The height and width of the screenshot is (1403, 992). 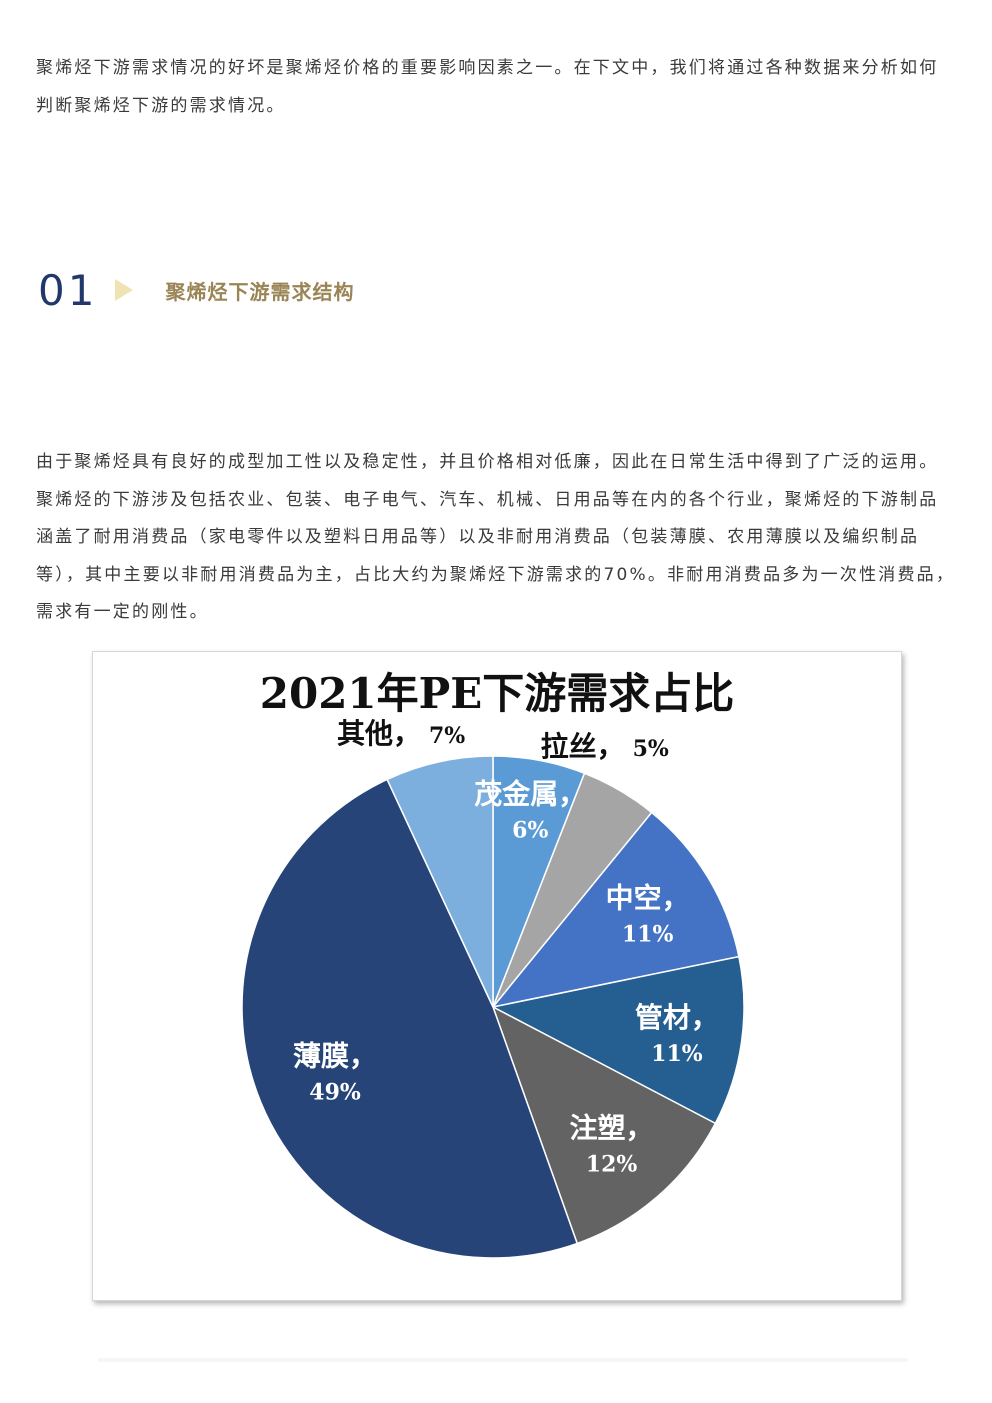 What do you see at coordinates (260, 291) in the screenshot?
I see `section-title: 聚烯烃下游需求结构` at bounding box center [260, 291].